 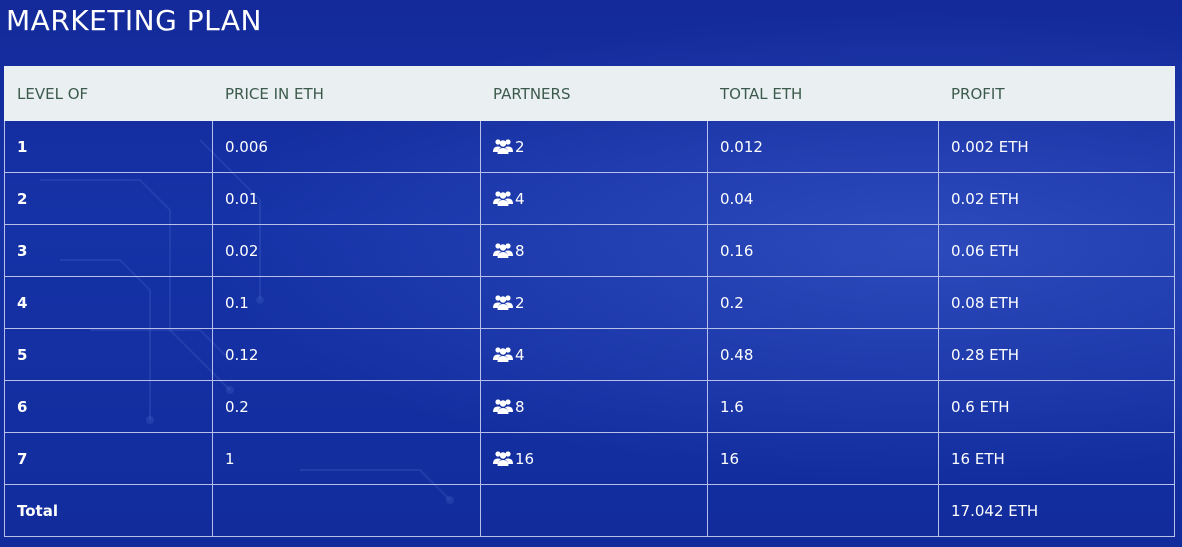 I want to click on column-header-total: TOTAL ETH, so click(x=823, y=93).